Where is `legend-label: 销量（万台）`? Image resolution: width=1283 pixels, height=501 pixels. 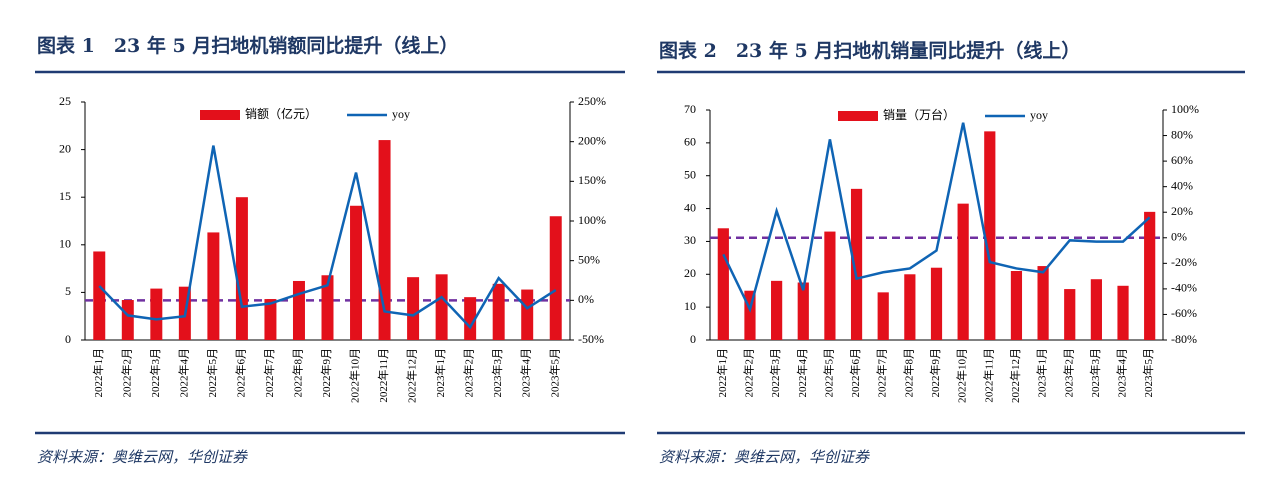 legend-label: 销量（万台） is located at coordinates (919, 114).